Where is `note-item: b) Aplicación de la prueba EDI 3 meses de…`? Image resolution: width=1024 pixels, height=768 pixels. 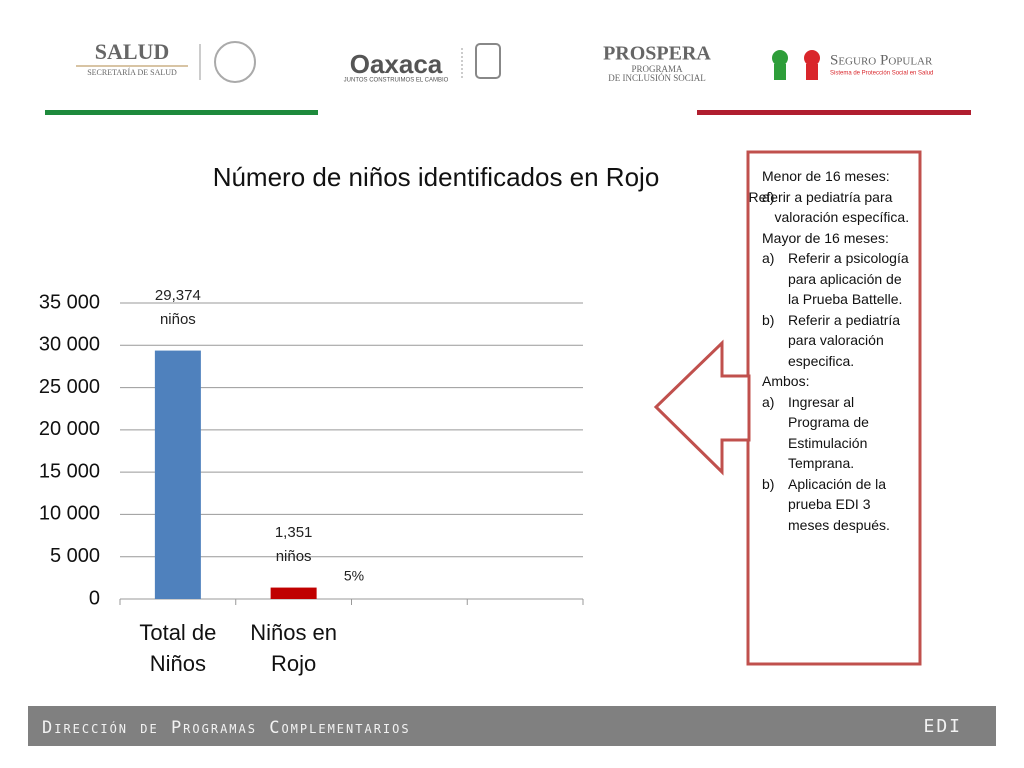 note-item: b) Aplicación de la prueba EDI 3 meses de… is located at coordinates (837, 505).